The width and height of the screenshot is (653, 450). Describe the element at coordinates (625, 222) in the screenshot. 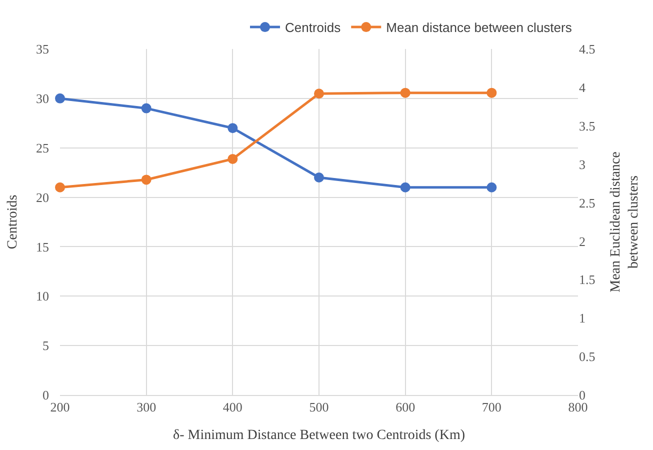

I see `y2-axis-title: Mean Euclidean distance between clusters` at that location.